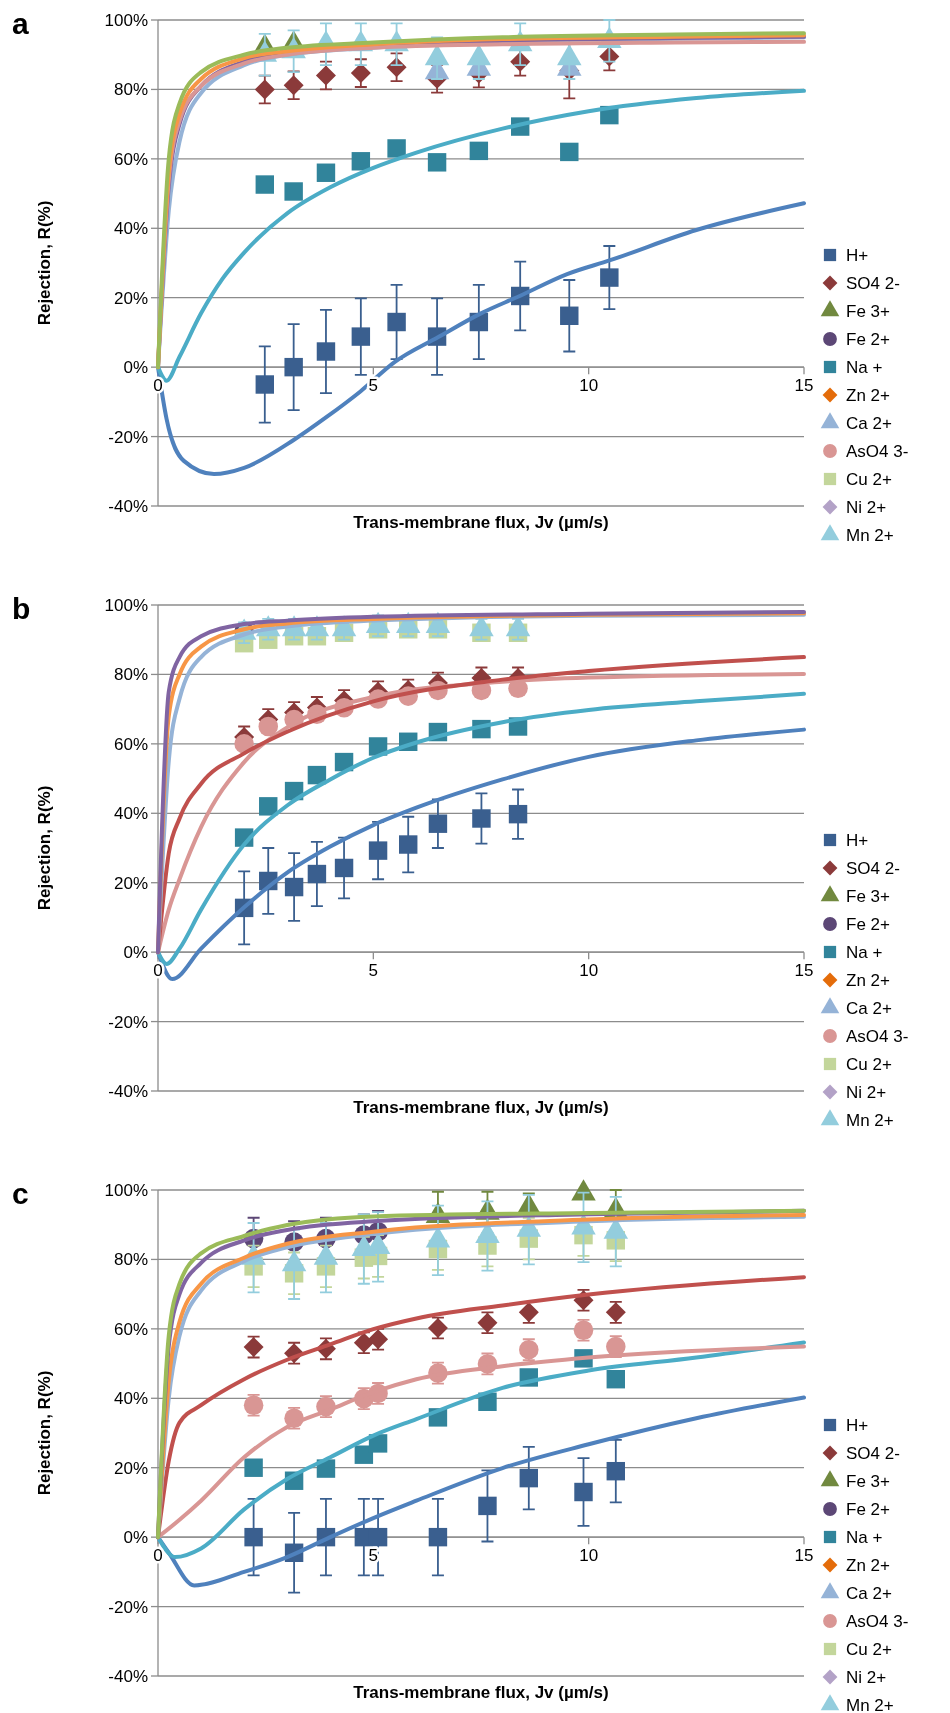 This screenshot has height=1713, width=950. What do you see at coordinates (20, 23) in the screenshot?
I see `chart-title: a` at bounding box center [20, 23].